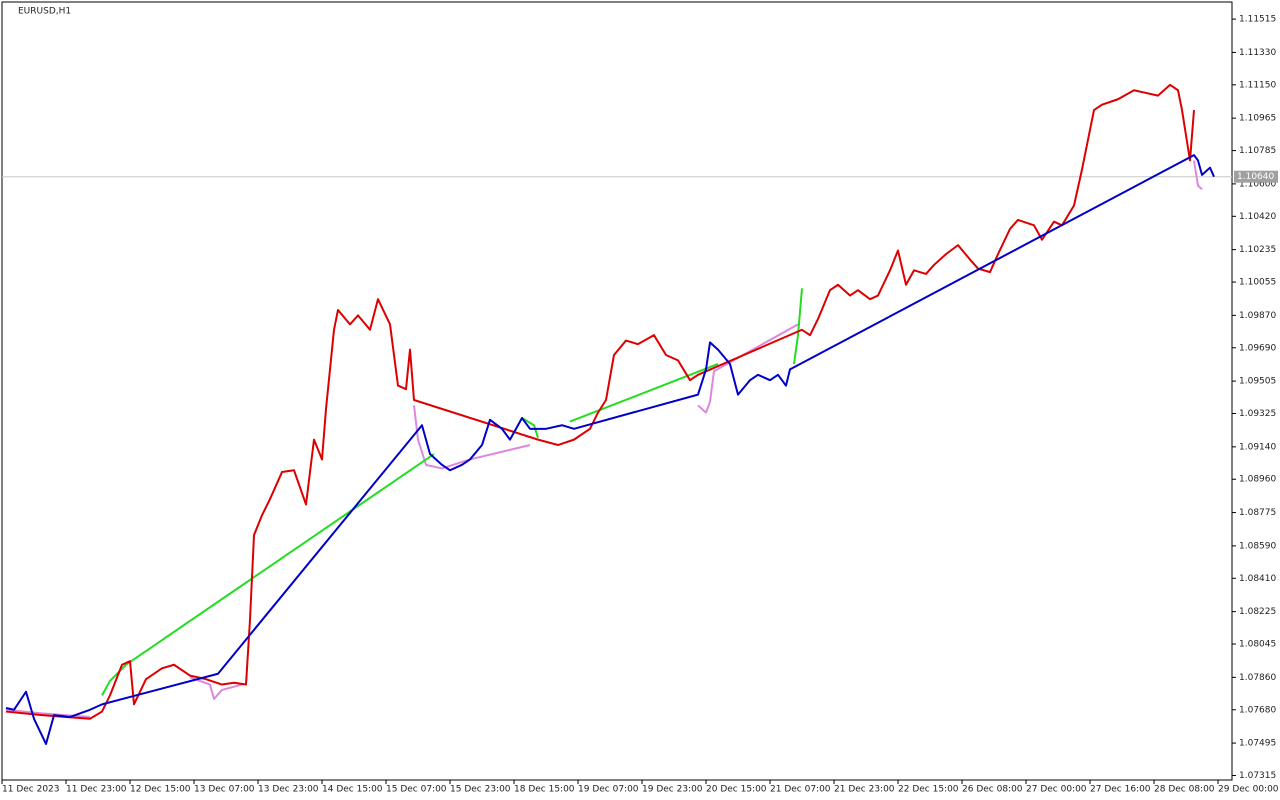 The image size is (1280, 800). Describe the element at coordinates (608, 790) in the screenshot. I see `x-tick-label: 19 Dec 07:00` at that location.